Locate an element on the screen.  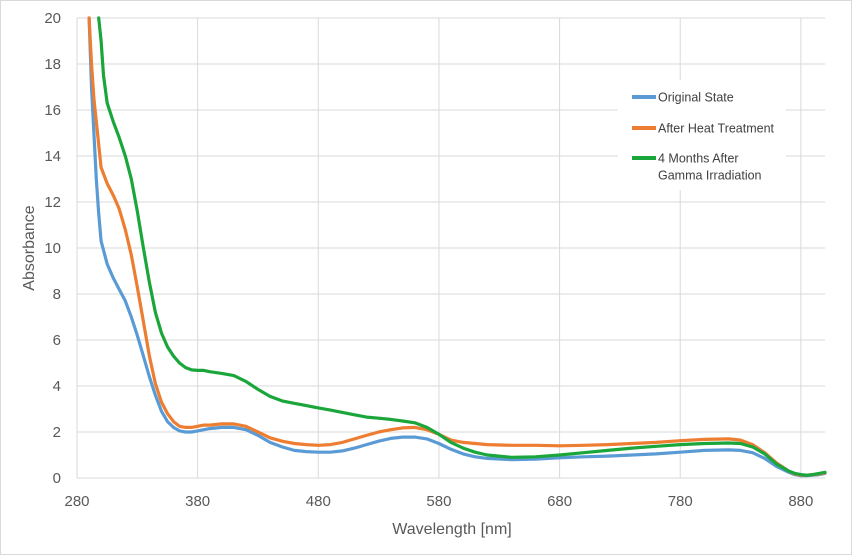
y-tick-label-12: 12 is located at coordinates (52, 202).